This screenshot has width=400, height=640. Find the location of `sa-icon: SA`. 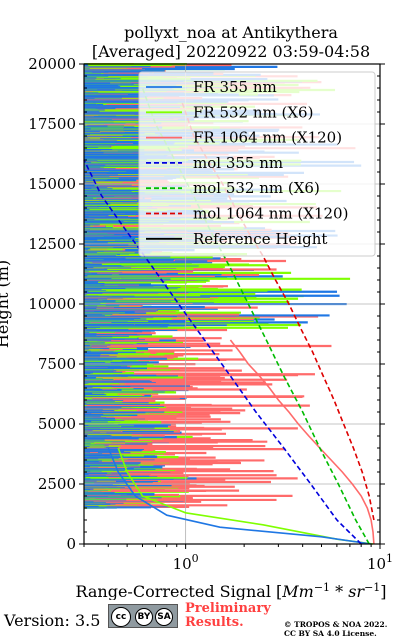

sa-icon: SA is located at coordinates (164, 617).